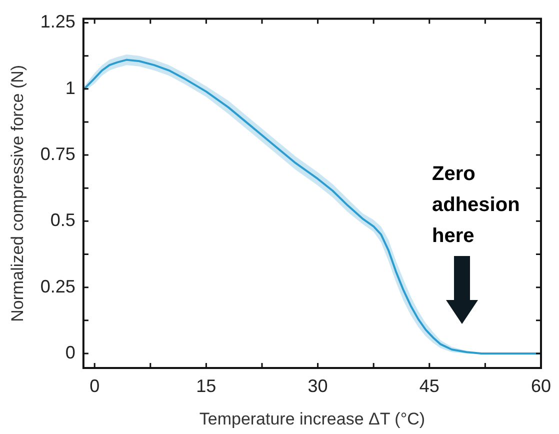  Describe the element at coordinates (206, 386) in the screenshot. I see `x-tick-label: 15` at that location.